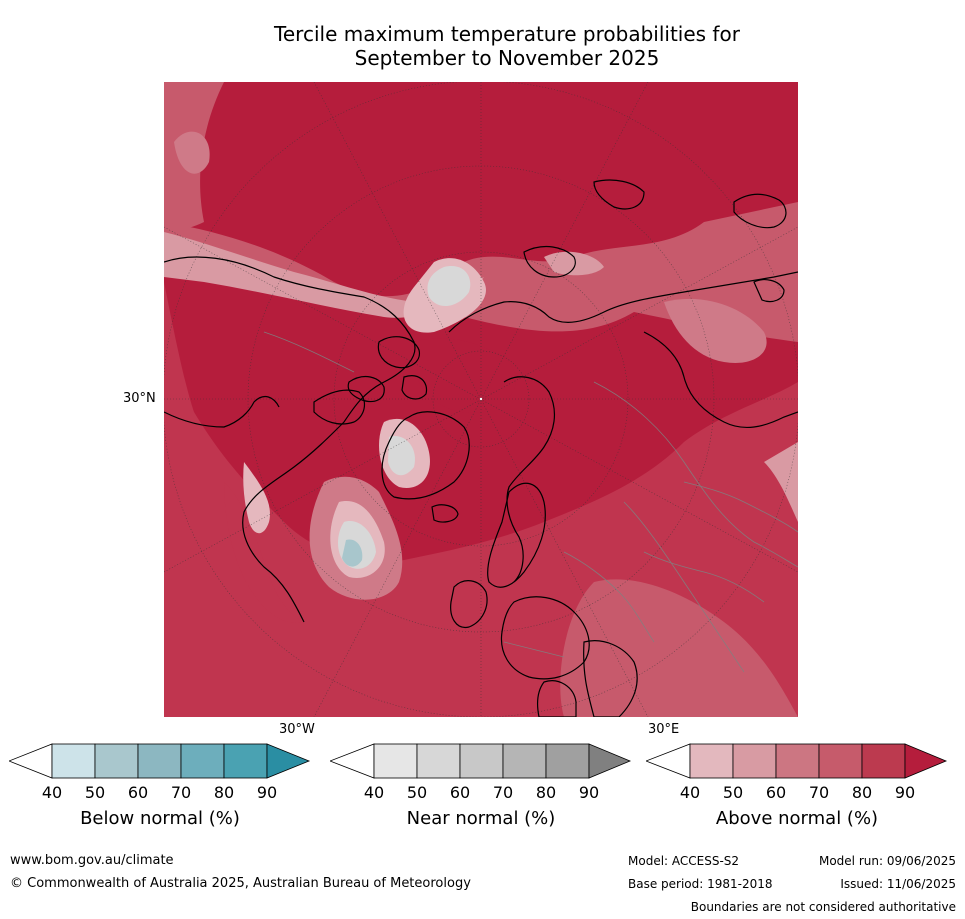  I want to click on colorbar-below-normal-svg, so click(160, 761).